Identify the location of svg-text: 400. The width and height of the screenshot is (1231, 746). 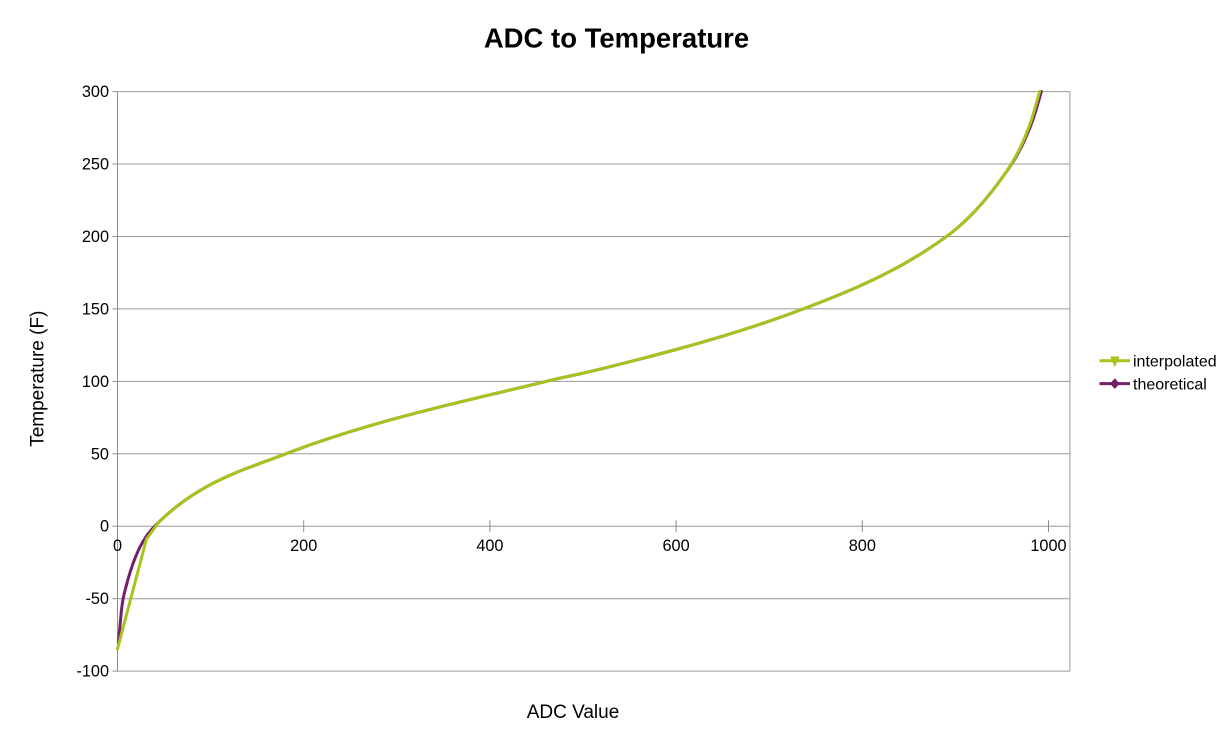
(489, 546).